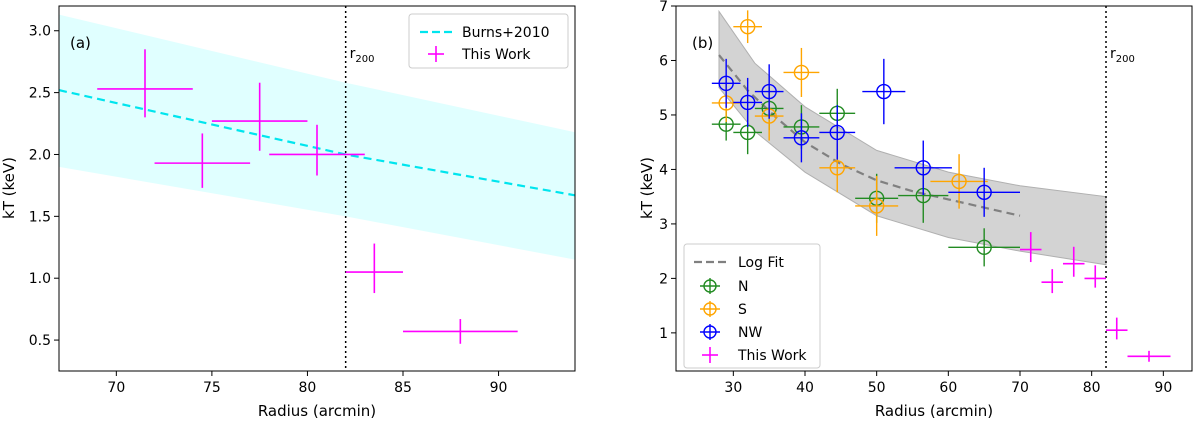  I want to click on legend-swatch-nw, so click(710, 332).